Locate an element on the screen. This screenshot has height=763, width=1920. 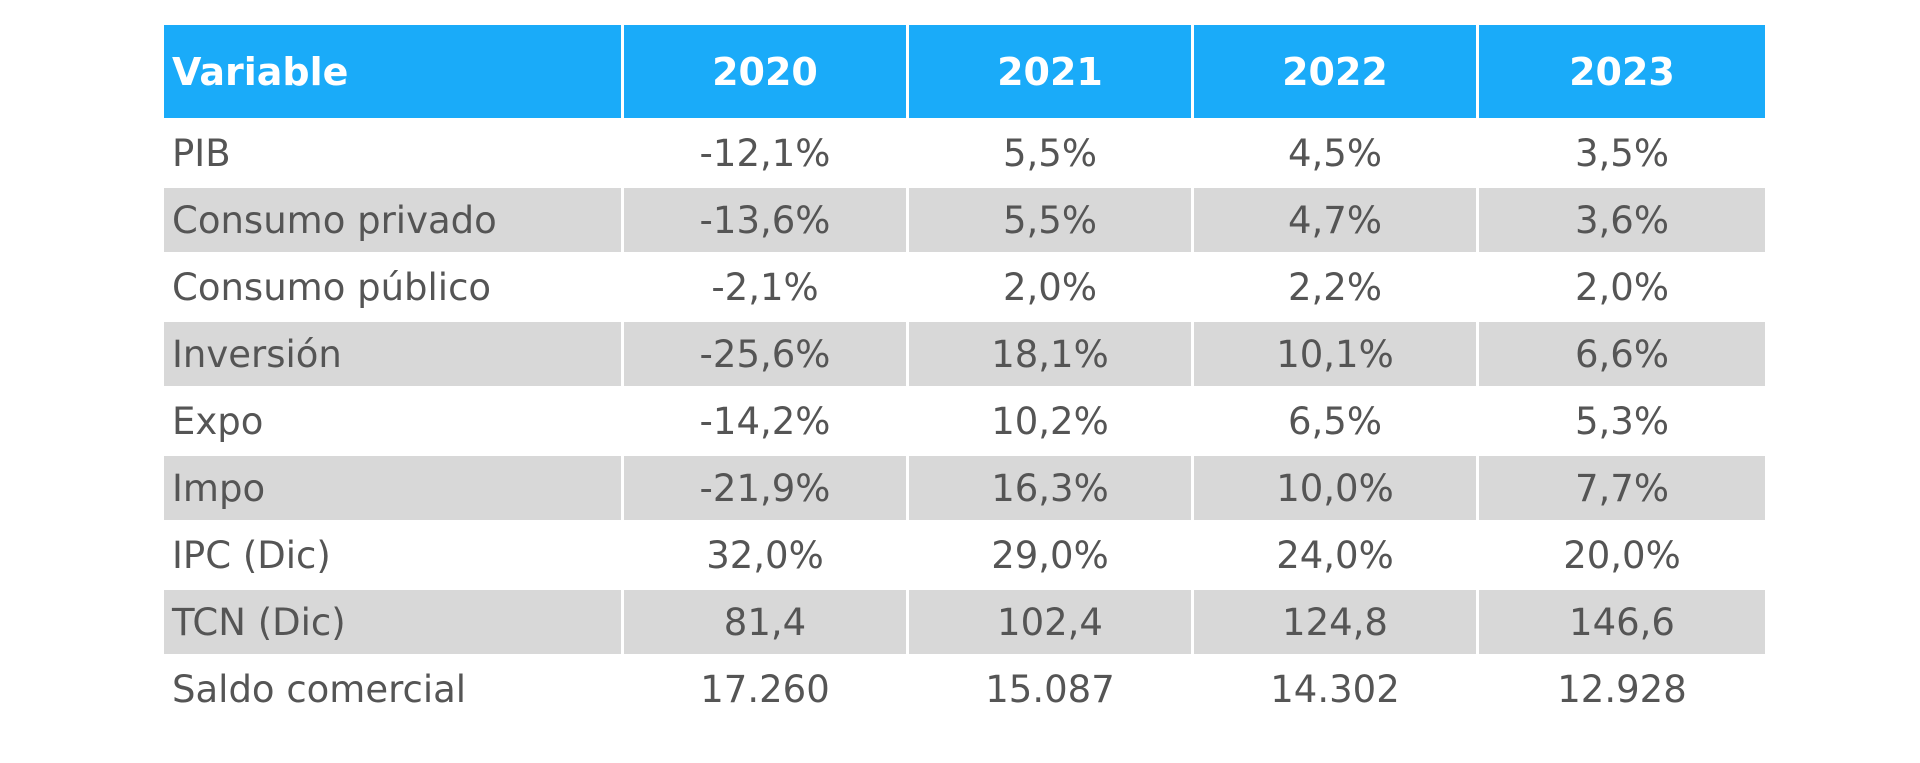
cell-value: -25,6% is located at coordinates (765, 354).